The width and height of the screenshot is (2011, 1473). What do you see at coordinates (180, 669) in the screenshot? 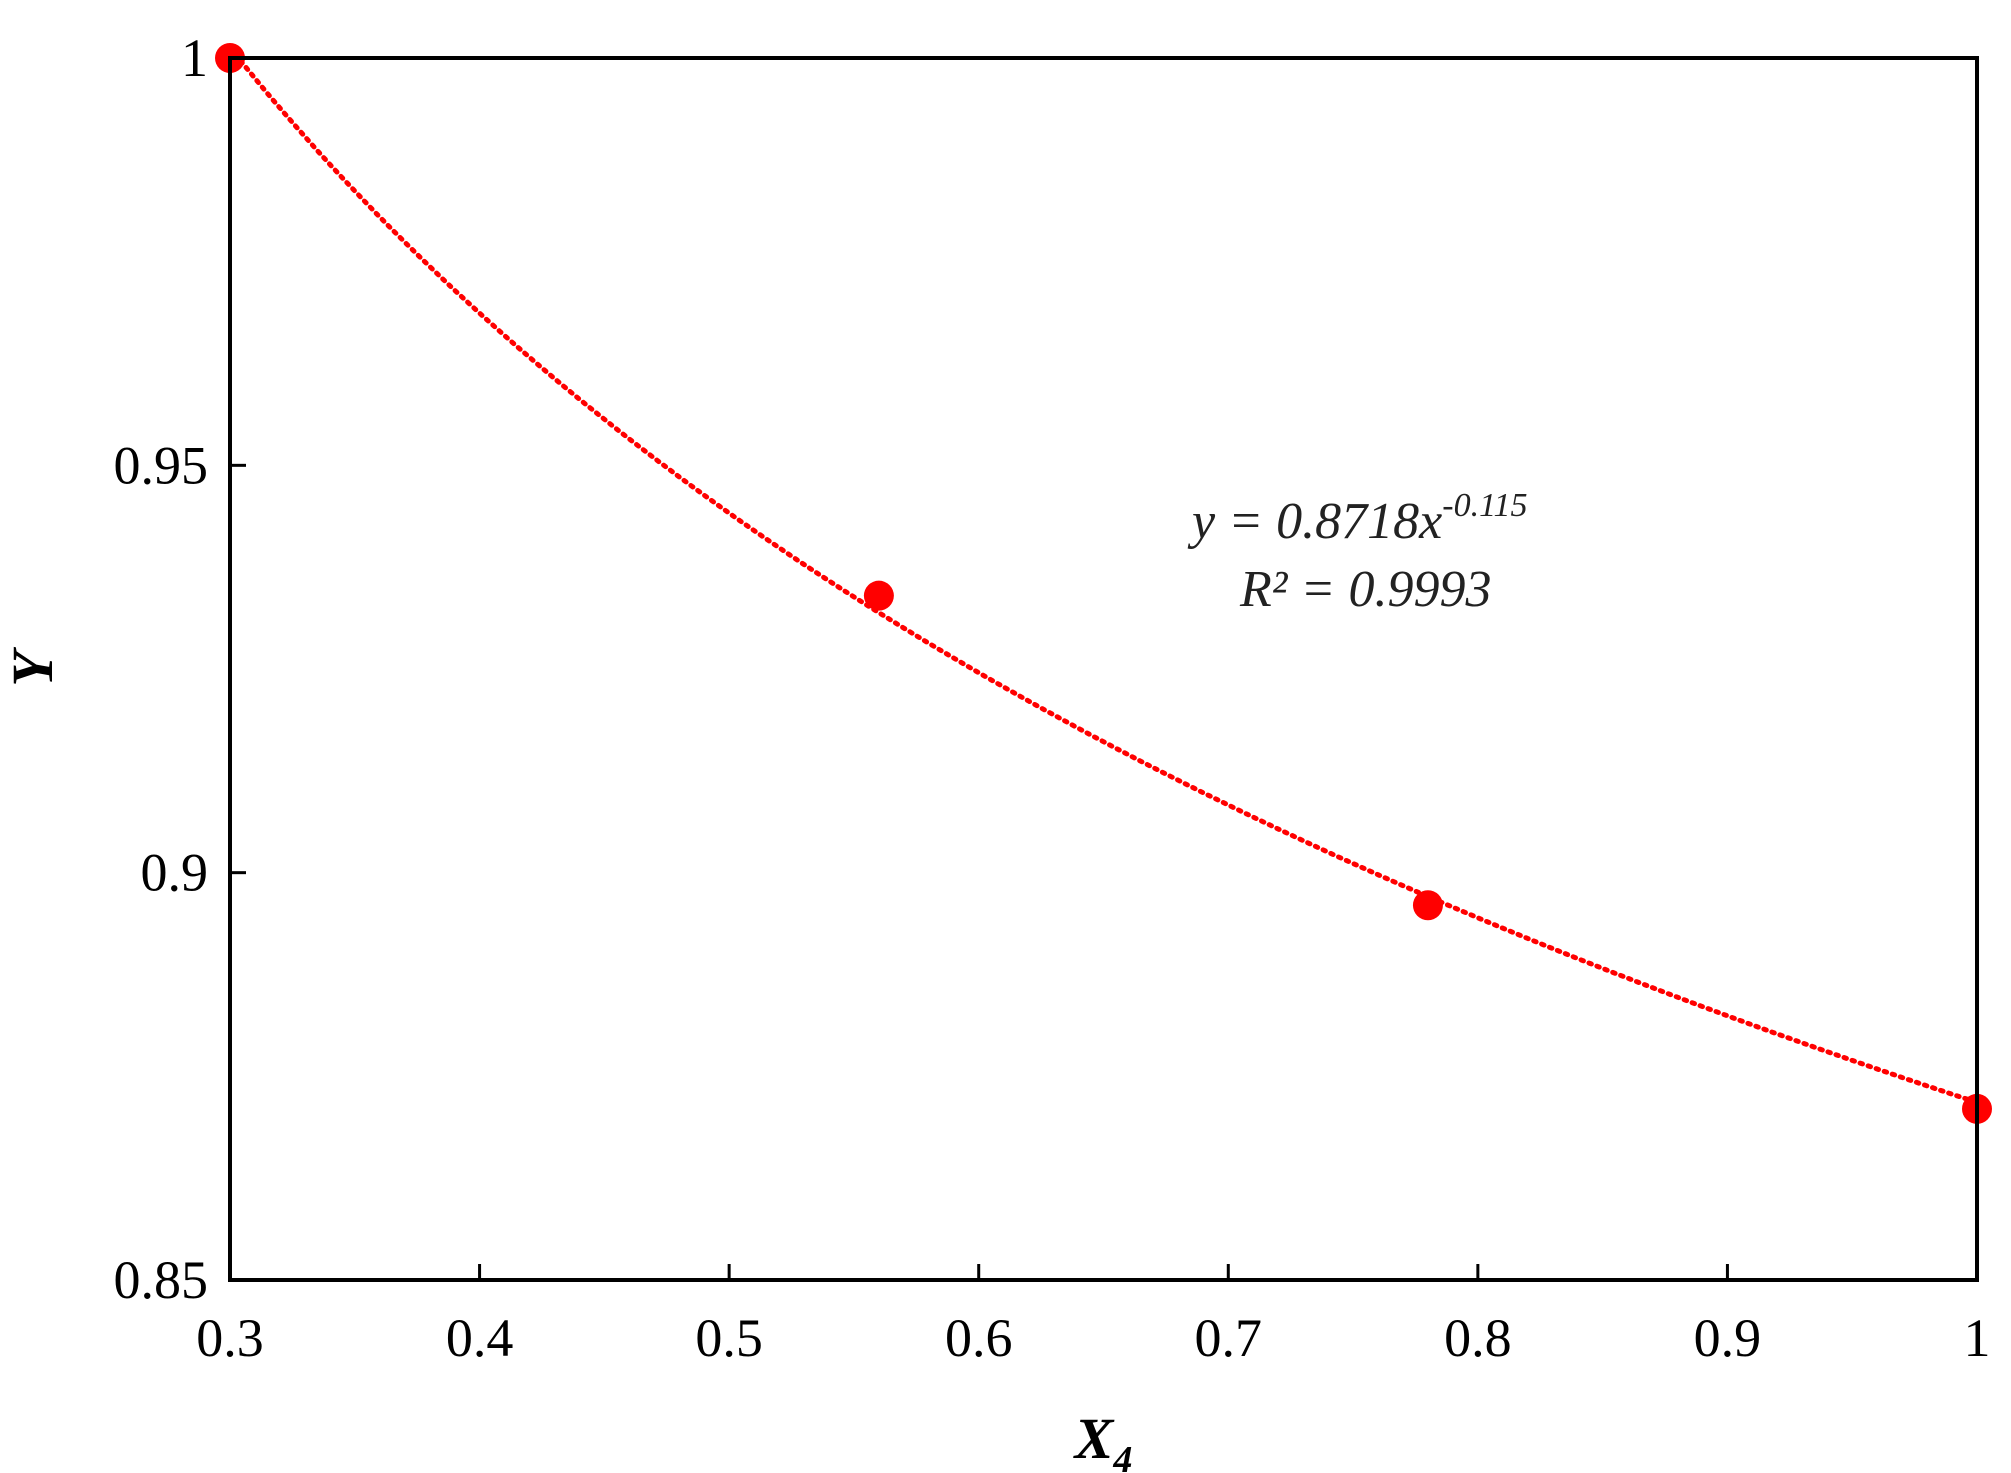
I see `y-axis-ticks: 0.85 0.9 0.95 1` at bounding box center [180, 669].